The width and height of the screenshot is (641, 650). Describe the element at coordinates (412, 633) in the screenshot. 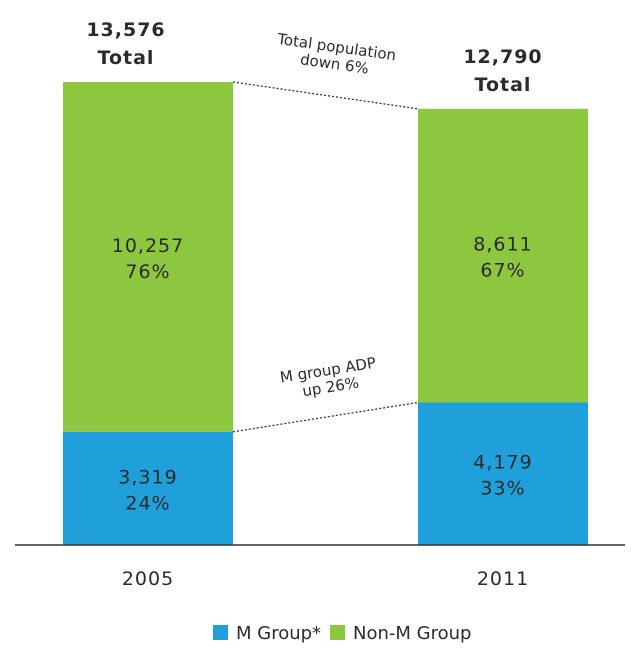

I see `legend-label: Non-M Group` at that location.